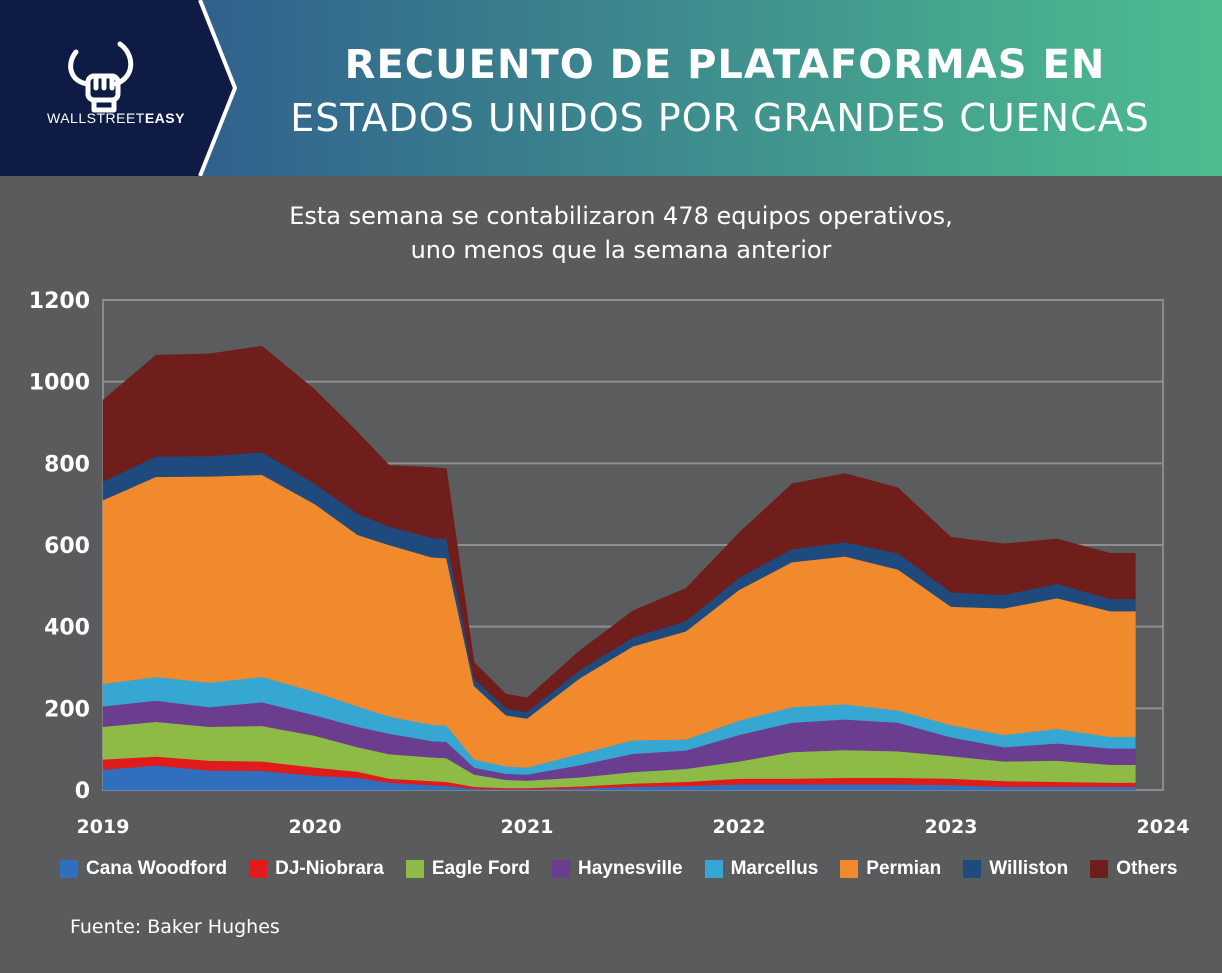 The width and height of the screenshot is (1222, 973). What do you see at coordinates (1163, 827) in the screenshot?
I see `x-tick-label: 2024` at bounding box center [1163, 827].